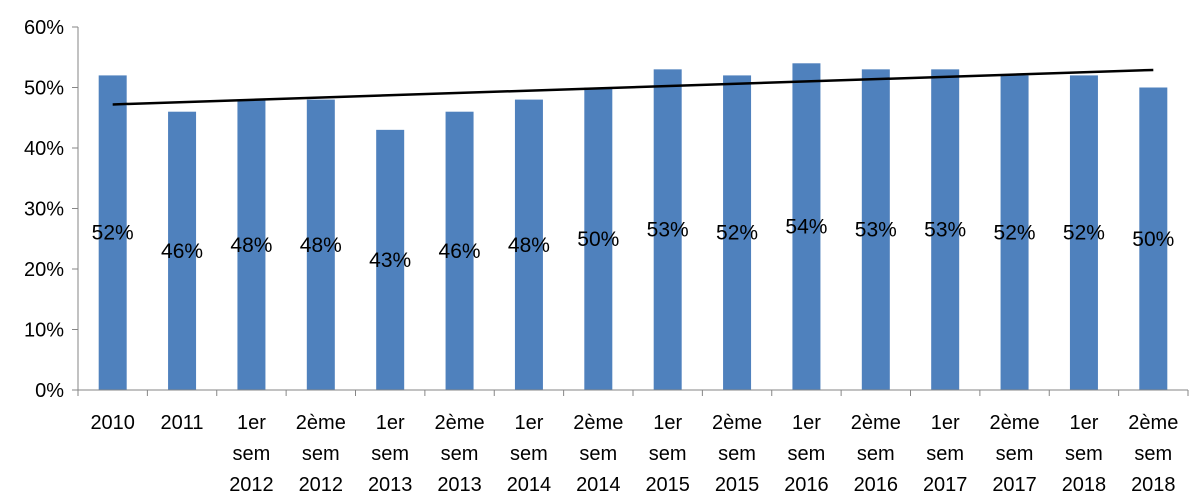 This screenshot has height=497, width=1195. I want to click on y-tick-label: 10%, so click(44, 331).